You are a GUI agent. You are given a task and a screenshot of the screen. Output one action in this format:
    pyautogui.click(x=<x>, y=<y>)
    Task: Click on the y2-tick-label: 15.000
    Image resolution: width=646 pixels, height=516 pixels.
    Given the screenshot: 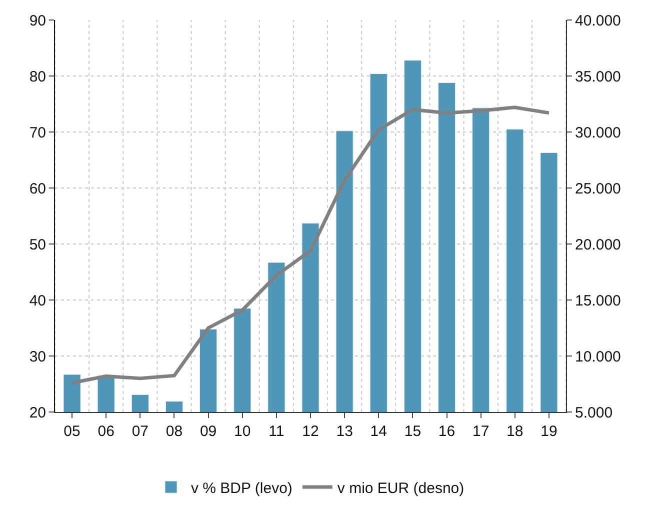 What is the action you would take?
    pyautogui.click(x=598, y=301)
    